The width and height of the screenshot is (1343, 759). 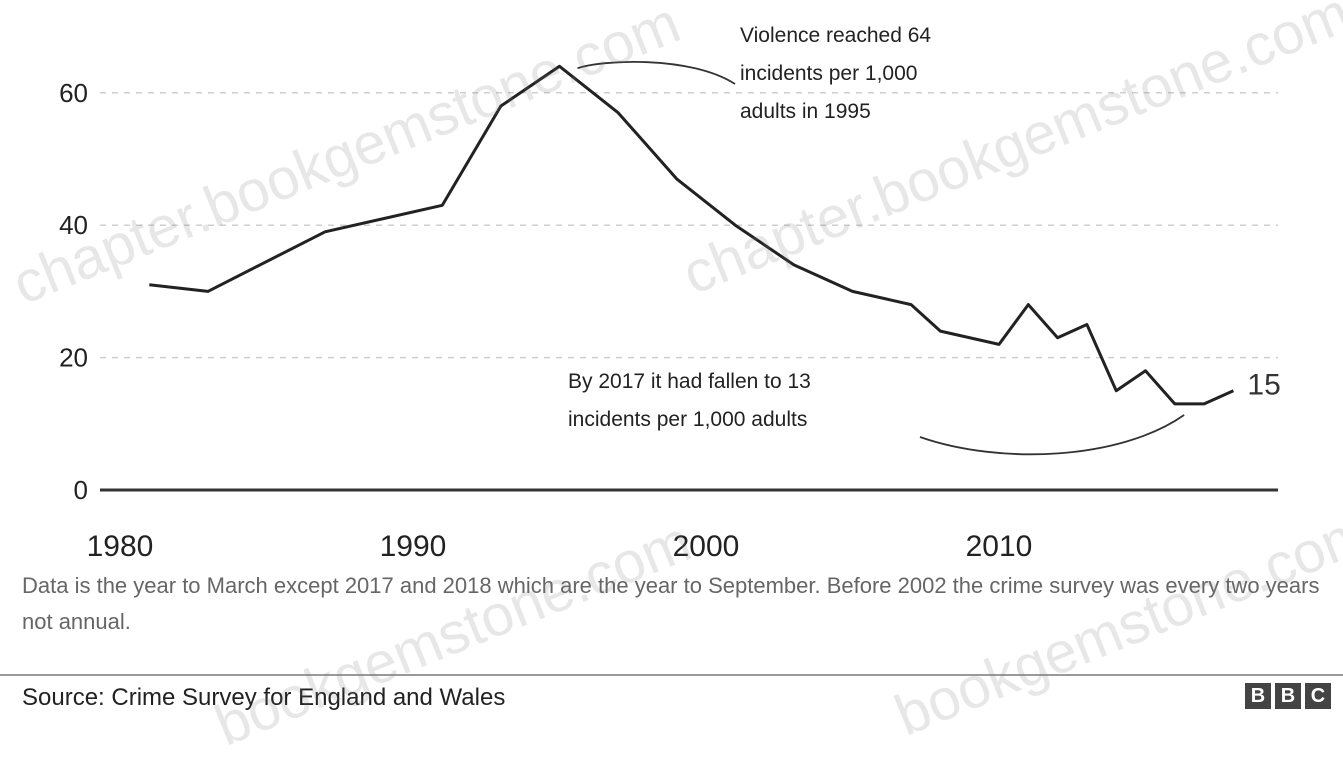 What do you see at coordinates (828, 73) in the screenshot?
I see `annotation-1-line-2: incidents per 1,000` at bounding box center [828, 73].